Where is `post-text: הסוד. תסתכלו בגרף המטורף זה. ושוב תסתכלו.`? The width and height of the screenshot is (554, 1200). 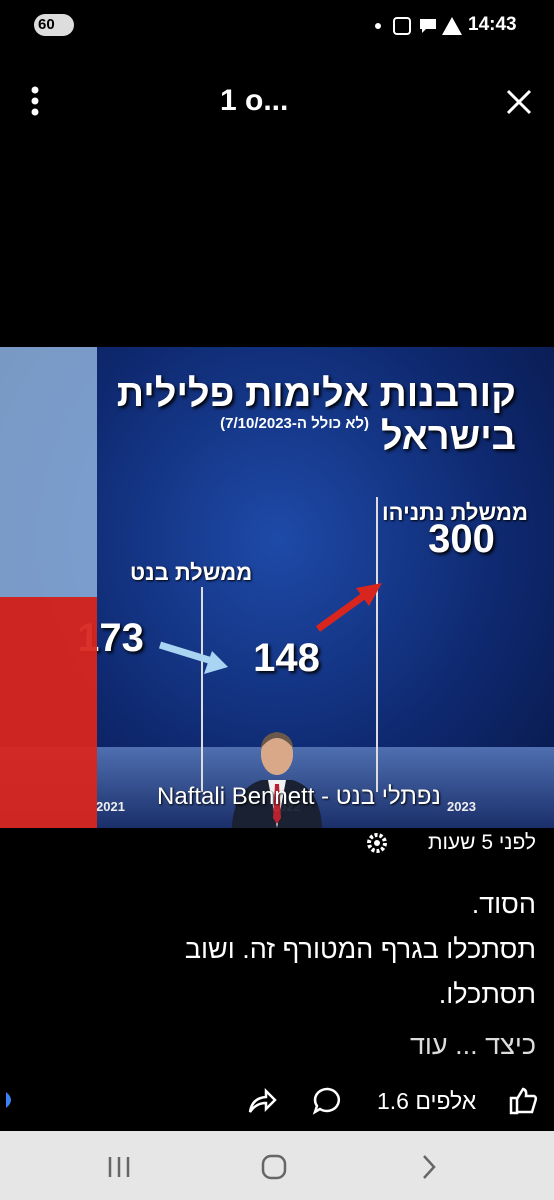
post-text: הסוד. תסתכלו בגרף המטורף זה. ושוב תסתכלו. is located at coordinates (360, 949).